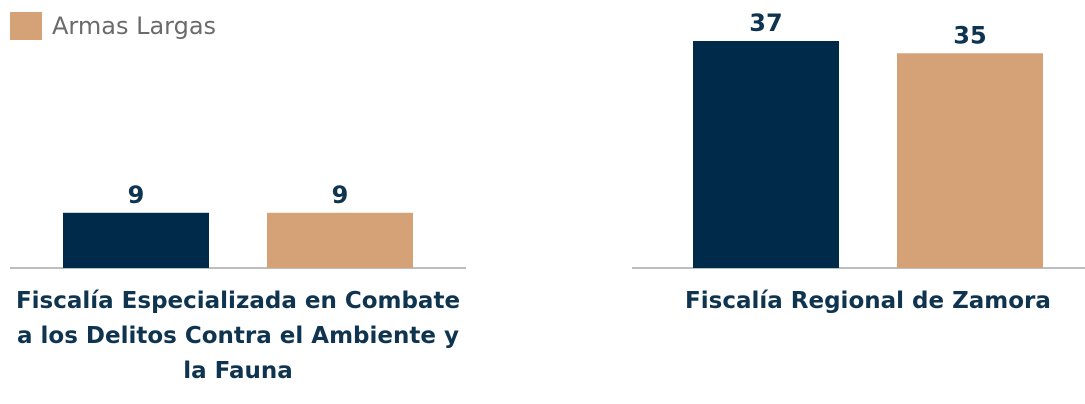 The image size is (1085, 404). I want to click on category-label: Fiscalía Regional de Zamora, so click(868, 301).